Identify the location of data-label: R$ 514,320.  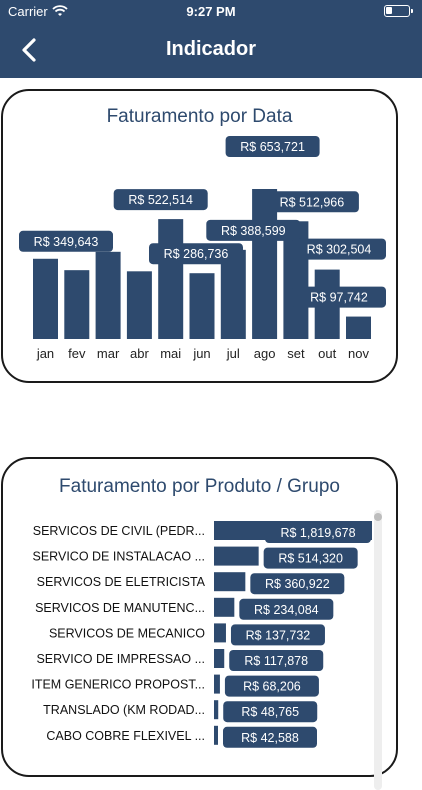
(310, 559).